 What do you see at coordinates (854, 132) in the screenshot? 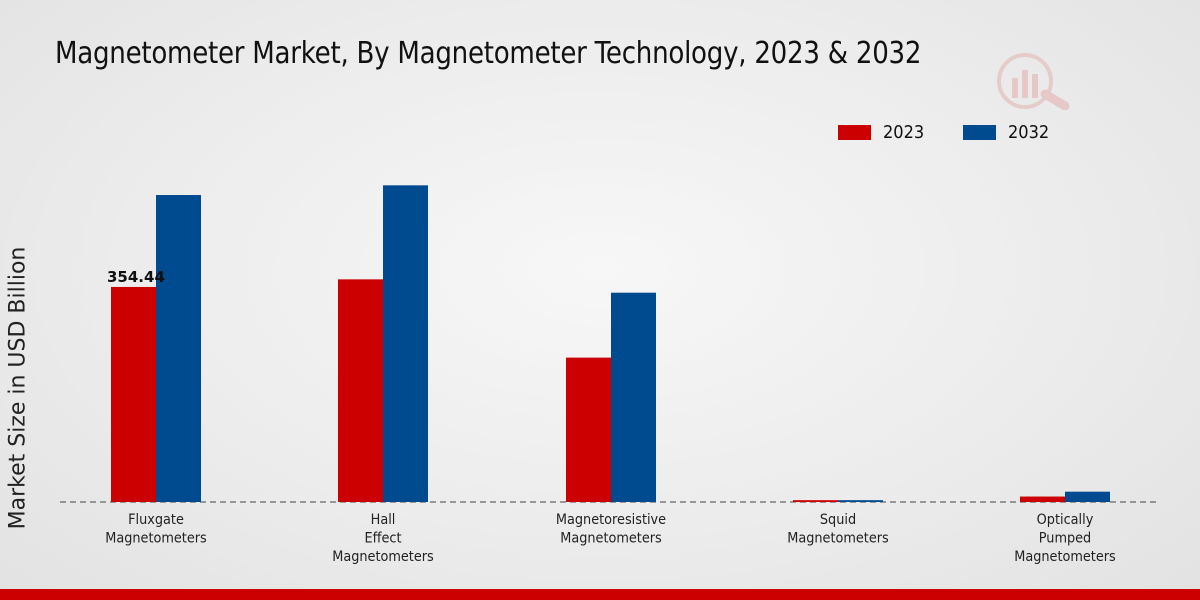
I see `legend-swatch-2023` at bounding box center [854, 132].